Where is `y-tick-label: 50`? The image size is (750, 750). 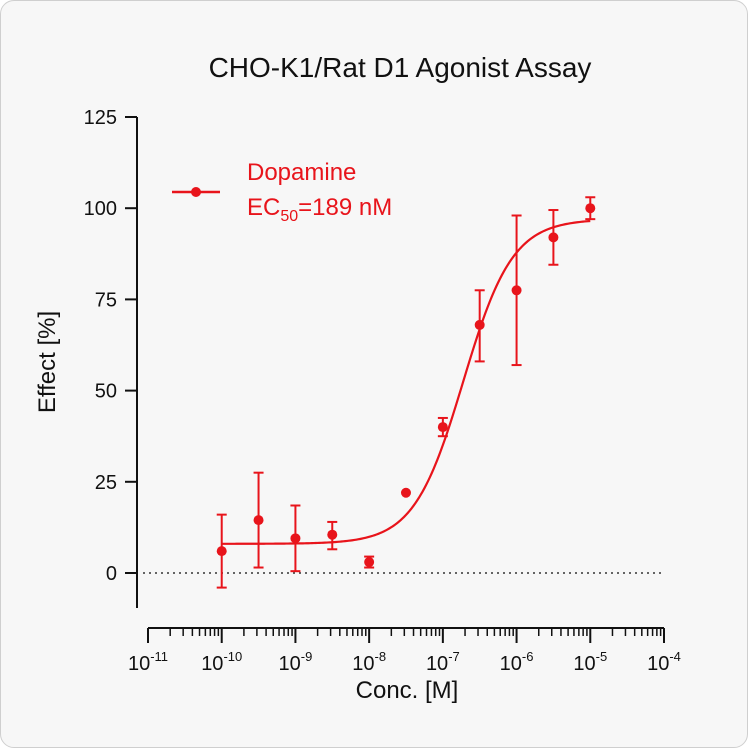 y-tick-label: 50 is located at coordinates (106, 392).